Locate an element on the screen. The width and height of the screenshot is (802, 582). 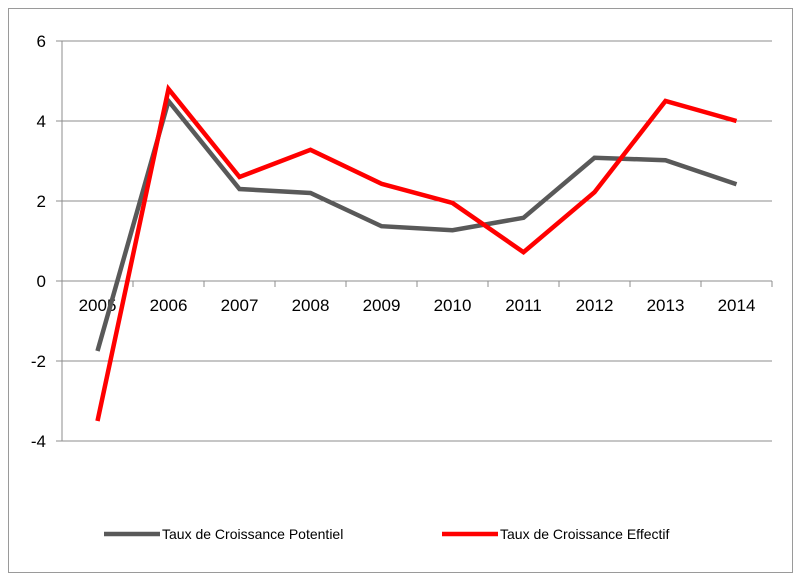
y-tick-label: 0 is located at coordinates (41, 281).